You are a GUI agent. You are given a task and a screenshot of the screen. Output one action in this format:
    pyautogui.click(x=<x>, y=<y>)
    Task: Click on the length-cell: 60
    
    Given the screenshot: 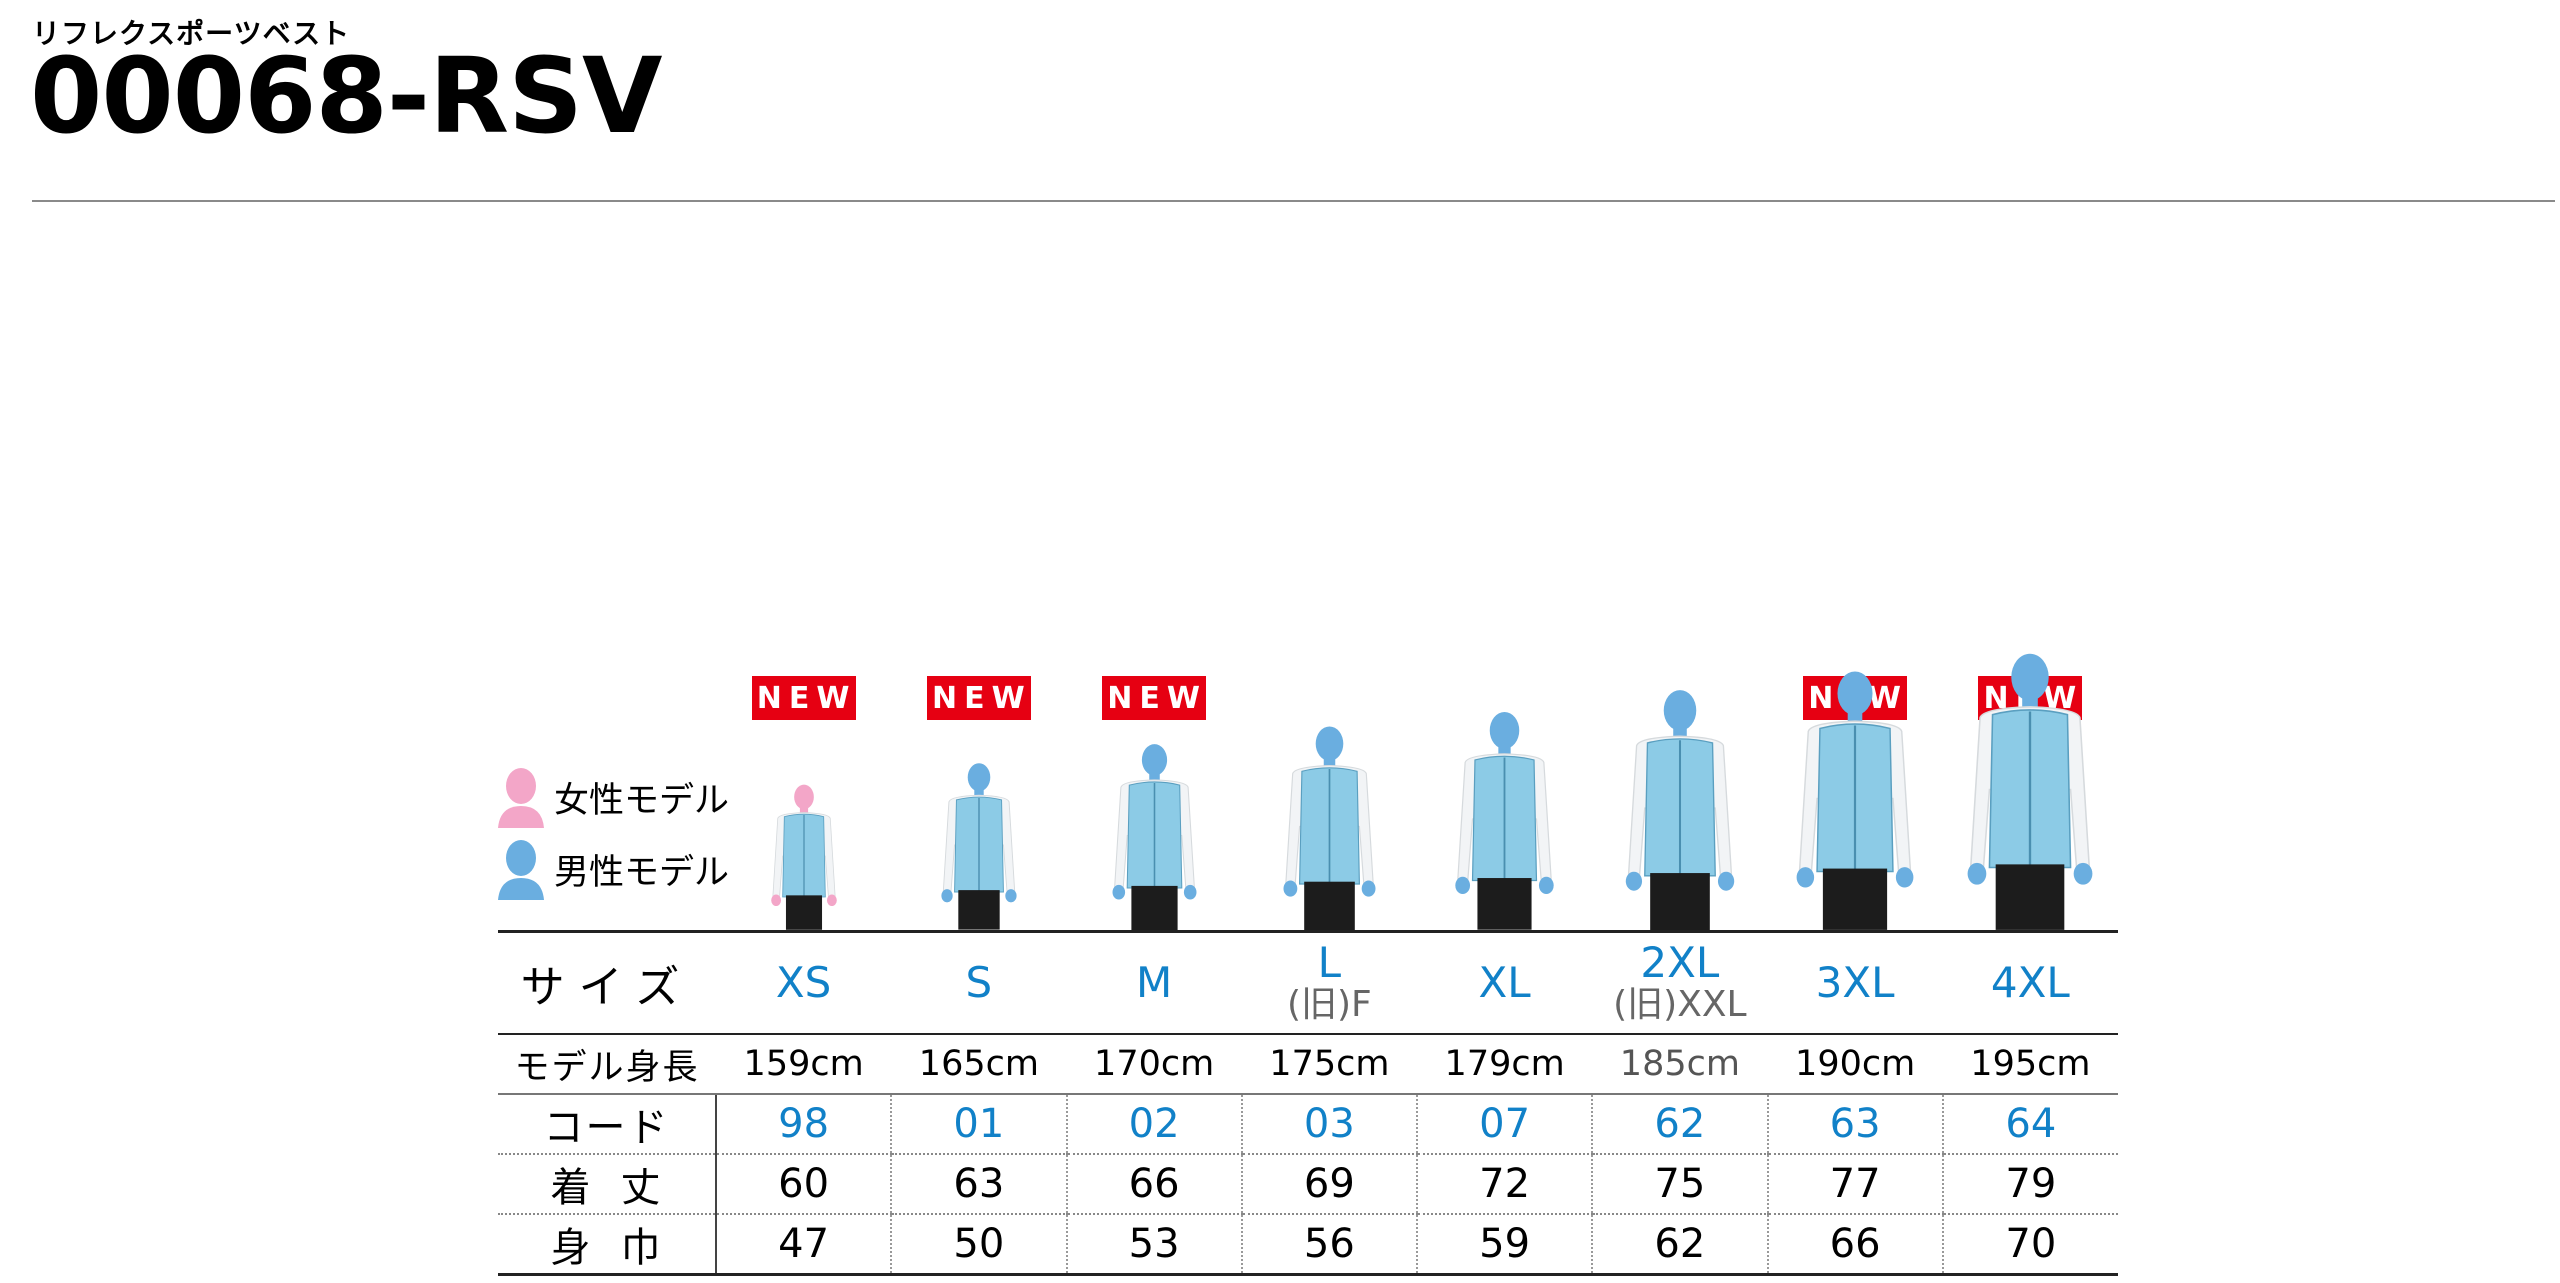 What is the action you would take?
    pyautogui.click(x=803, y=1184)
    